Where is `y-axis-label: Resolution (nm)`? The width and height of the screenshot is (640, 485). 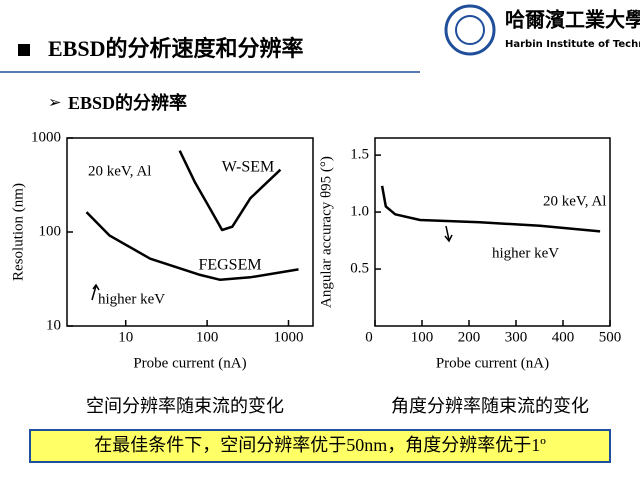 y-axis-label: Resolution (nm) is located at coordinates (18, 232).